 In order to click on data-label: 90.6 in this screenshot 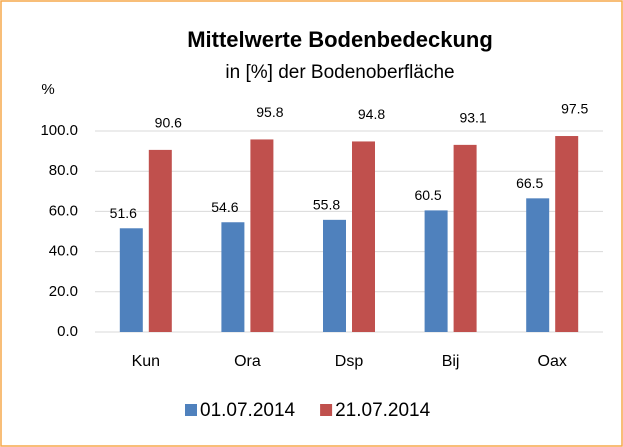, I will do `click(168, 123)`.